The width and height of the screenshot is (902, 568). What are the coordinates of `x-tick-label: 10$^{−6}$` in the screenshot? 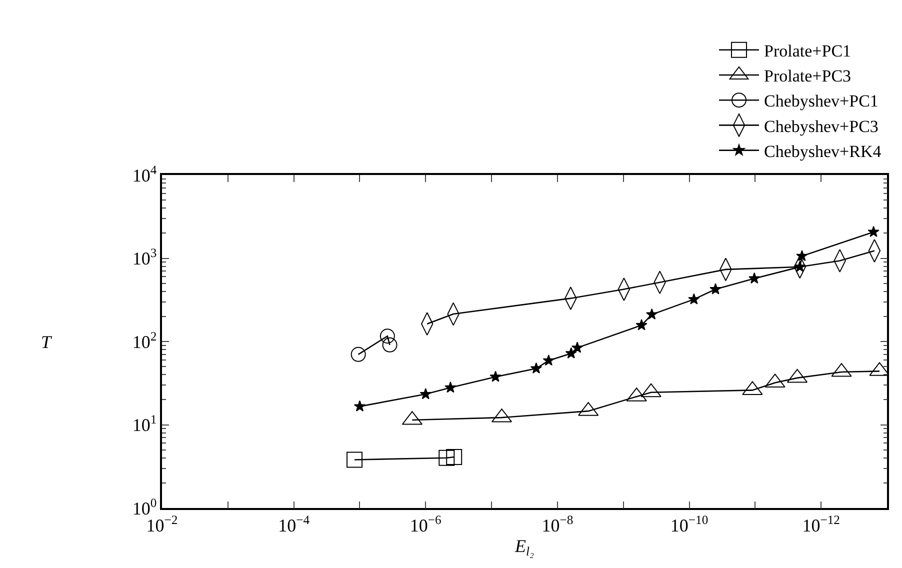 It's located at (426, 524).